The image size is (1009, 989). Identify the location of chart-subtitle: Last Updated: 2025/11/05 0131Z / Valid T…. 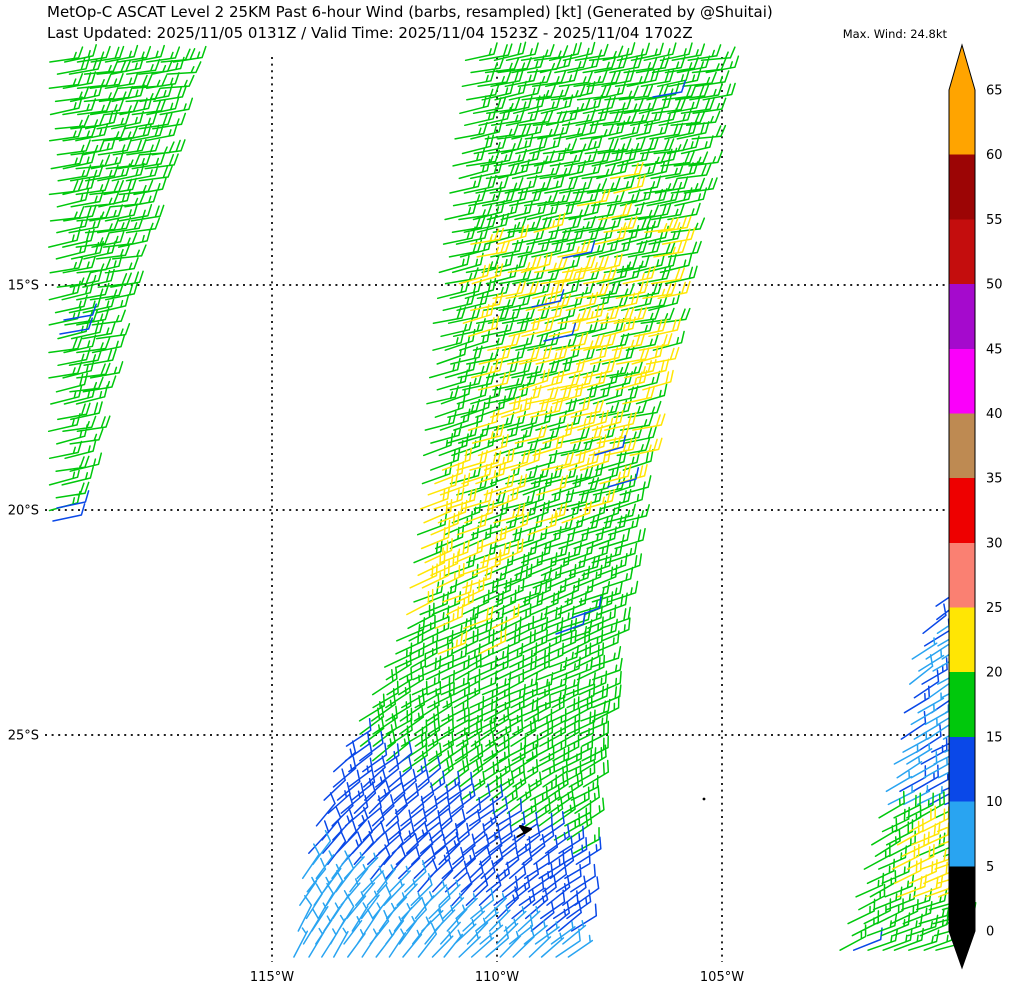
(370, 33).